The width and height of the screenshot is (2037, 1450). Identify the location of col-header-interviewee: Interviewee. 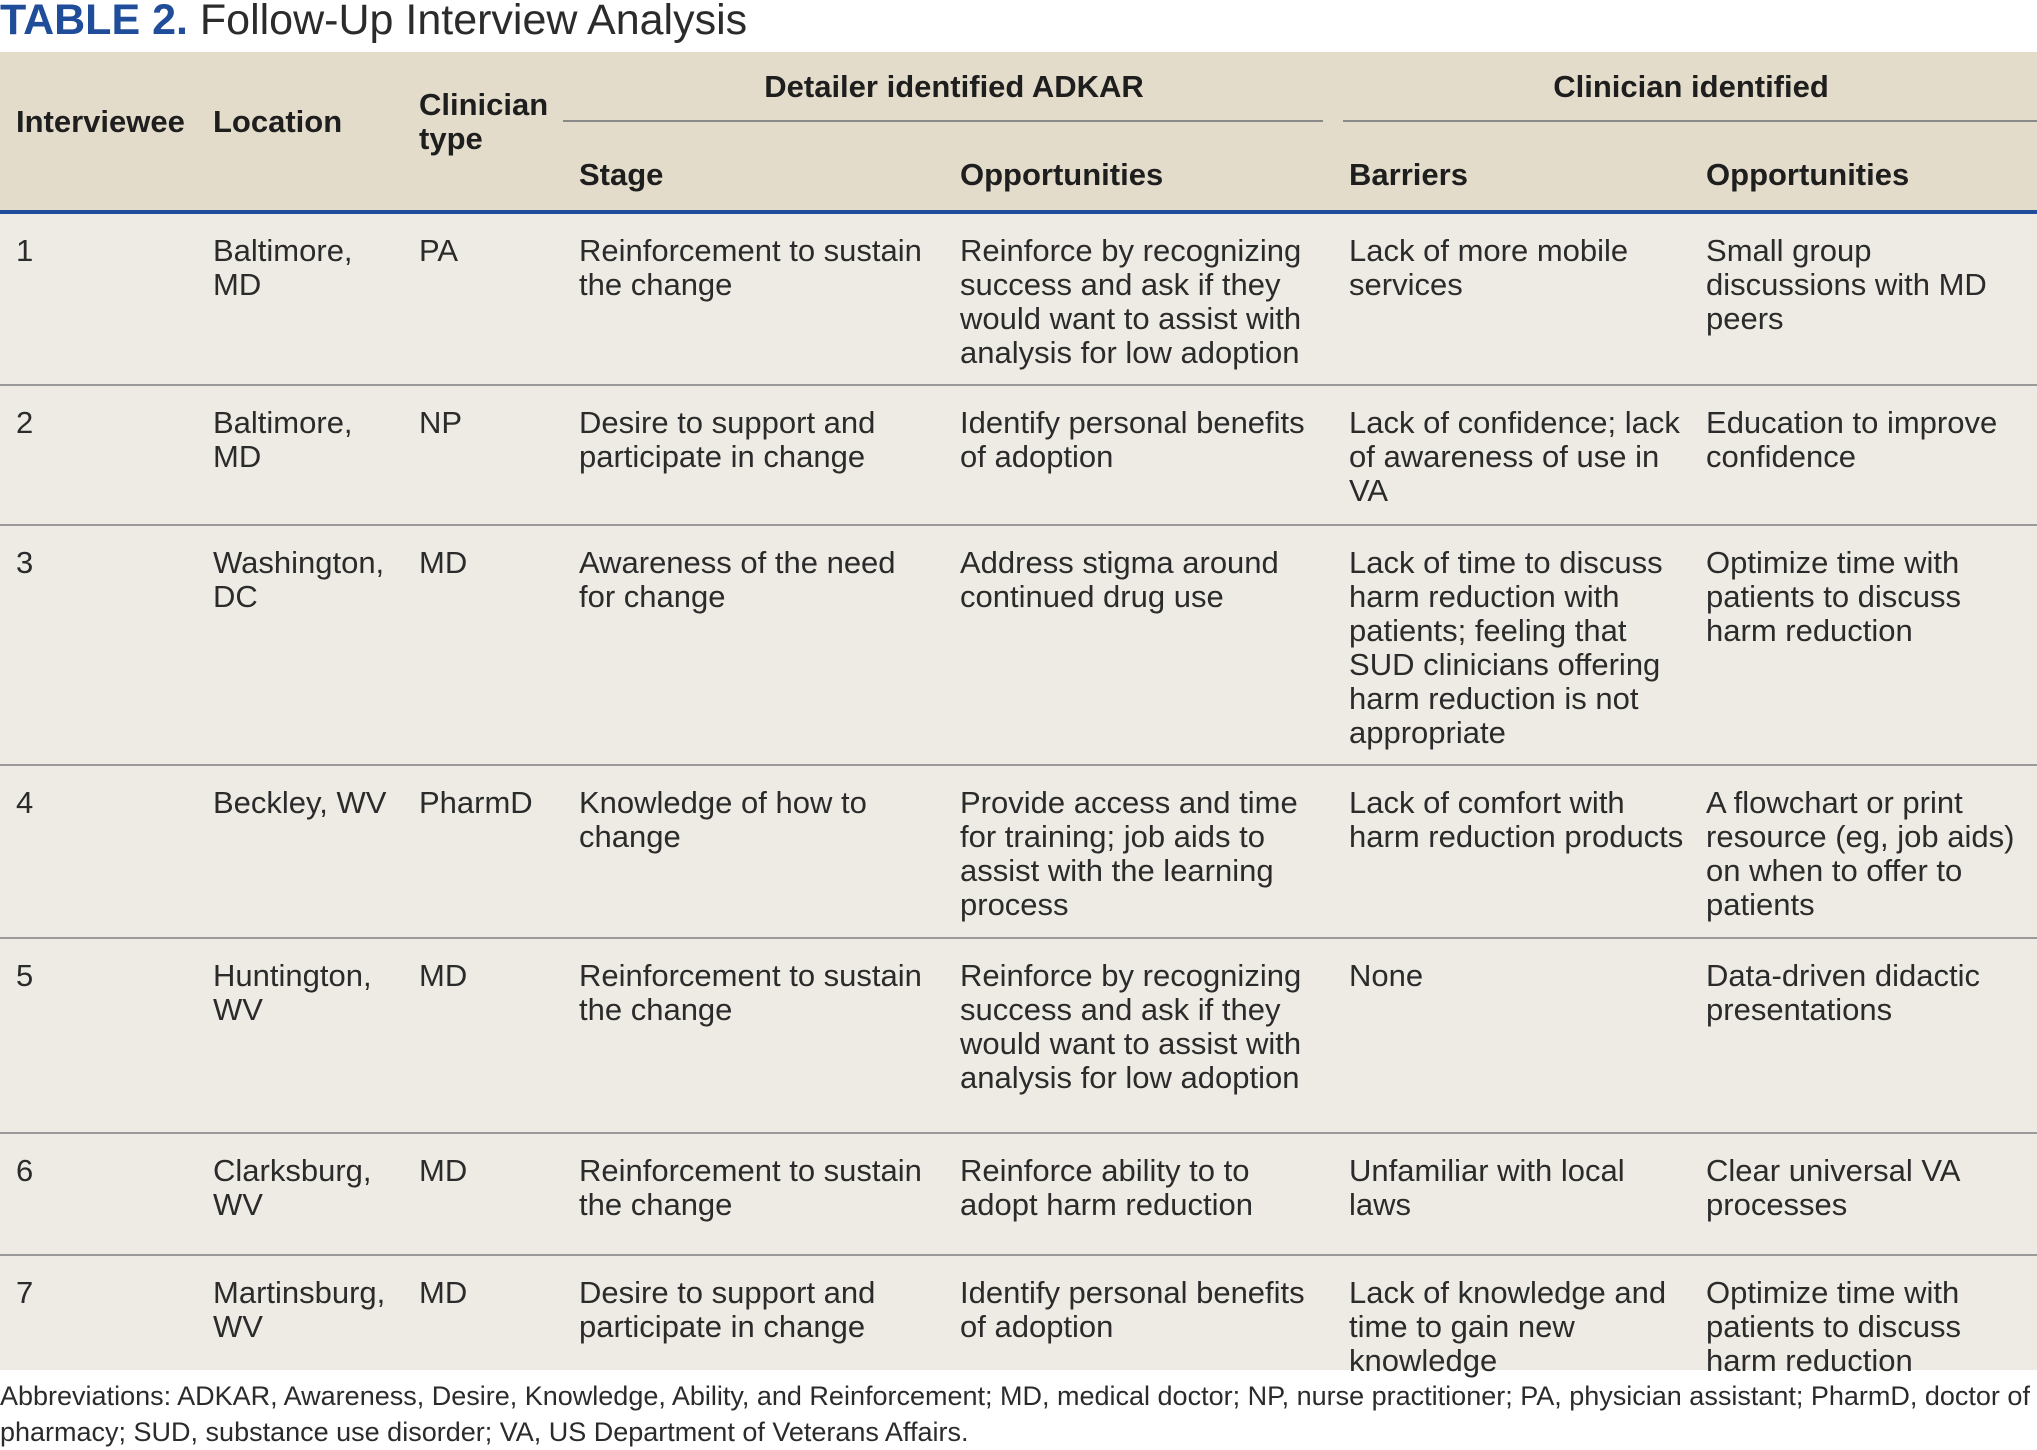
(98, 133).